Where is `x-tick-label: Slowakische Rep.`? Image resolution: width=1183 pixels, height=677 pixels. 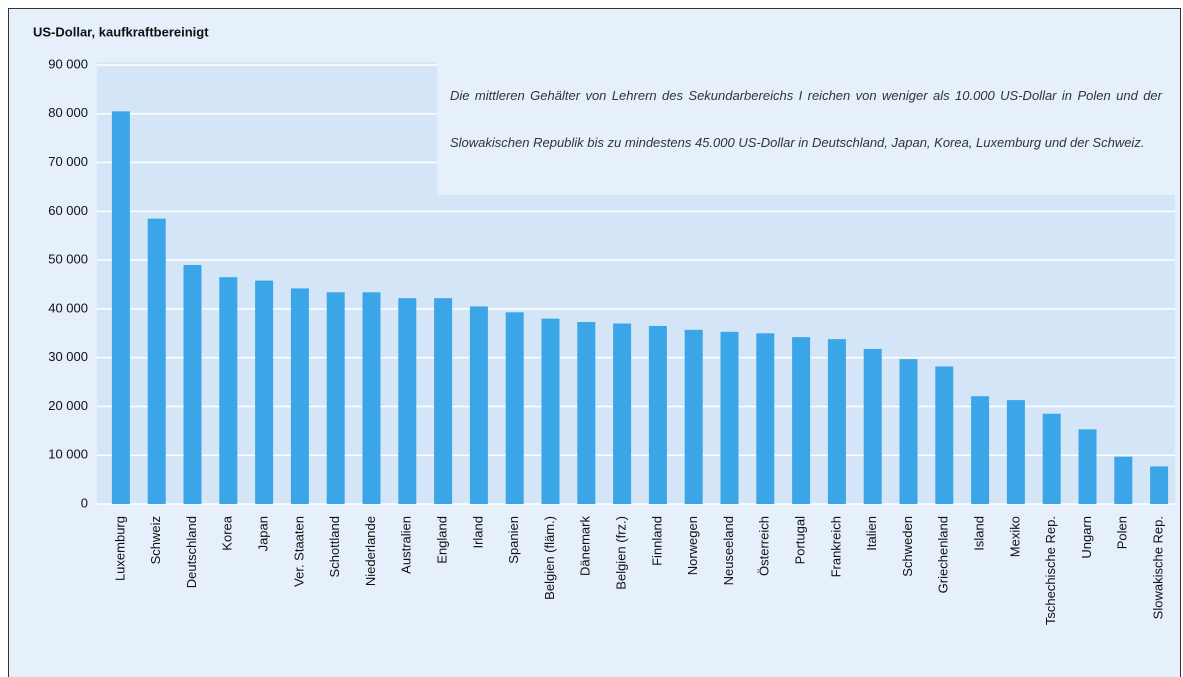 x-tick-label: Slowakische Rep. is located at coordinates (1158, 567).